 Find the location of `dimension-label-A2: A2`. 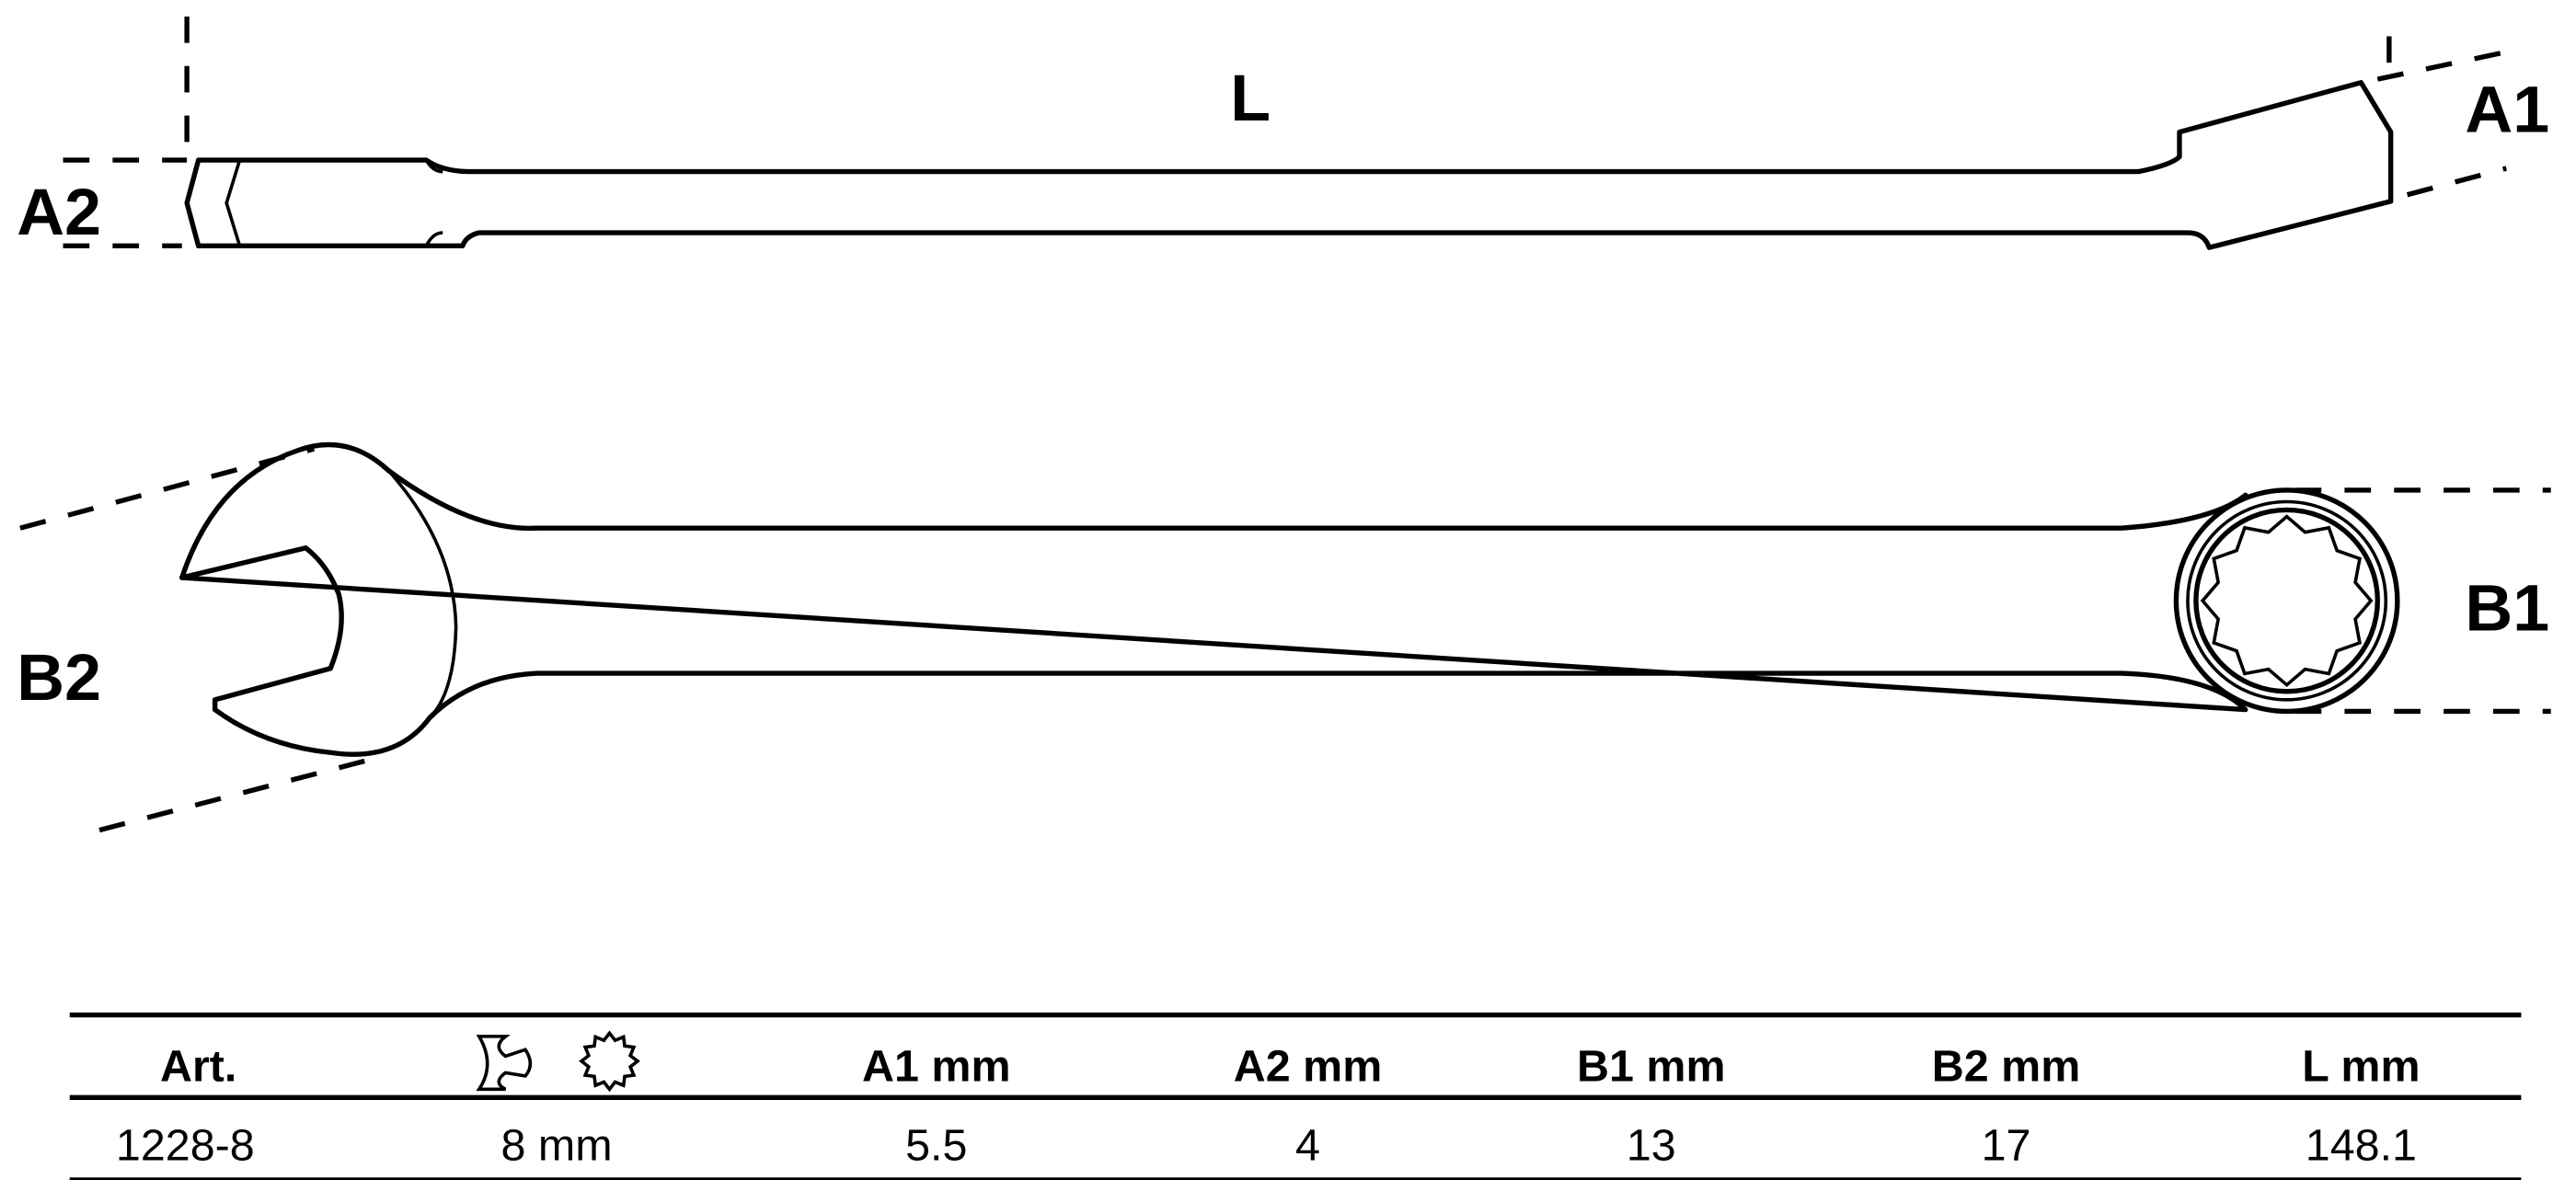

dimension-label-A2: A2 is located at coordinates (59, 212).